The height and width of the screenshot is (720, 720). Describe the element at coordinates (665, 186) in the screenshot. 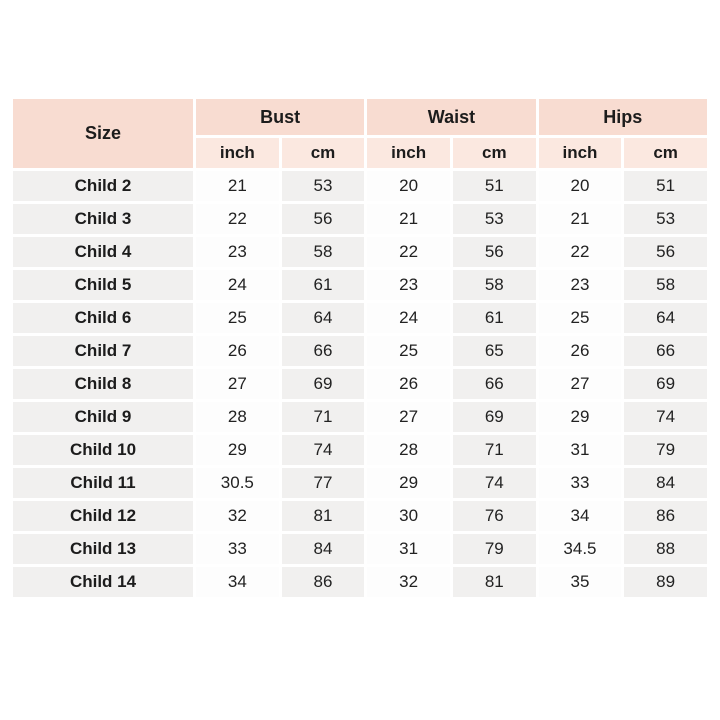

I see `measurement-cell: 51` at that location.